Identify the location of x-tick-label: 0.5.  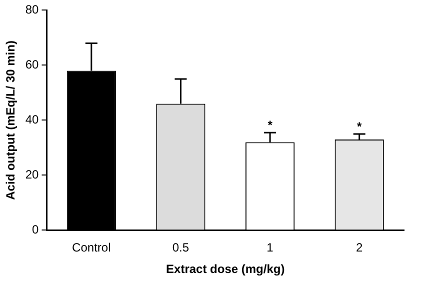
(181, 247).